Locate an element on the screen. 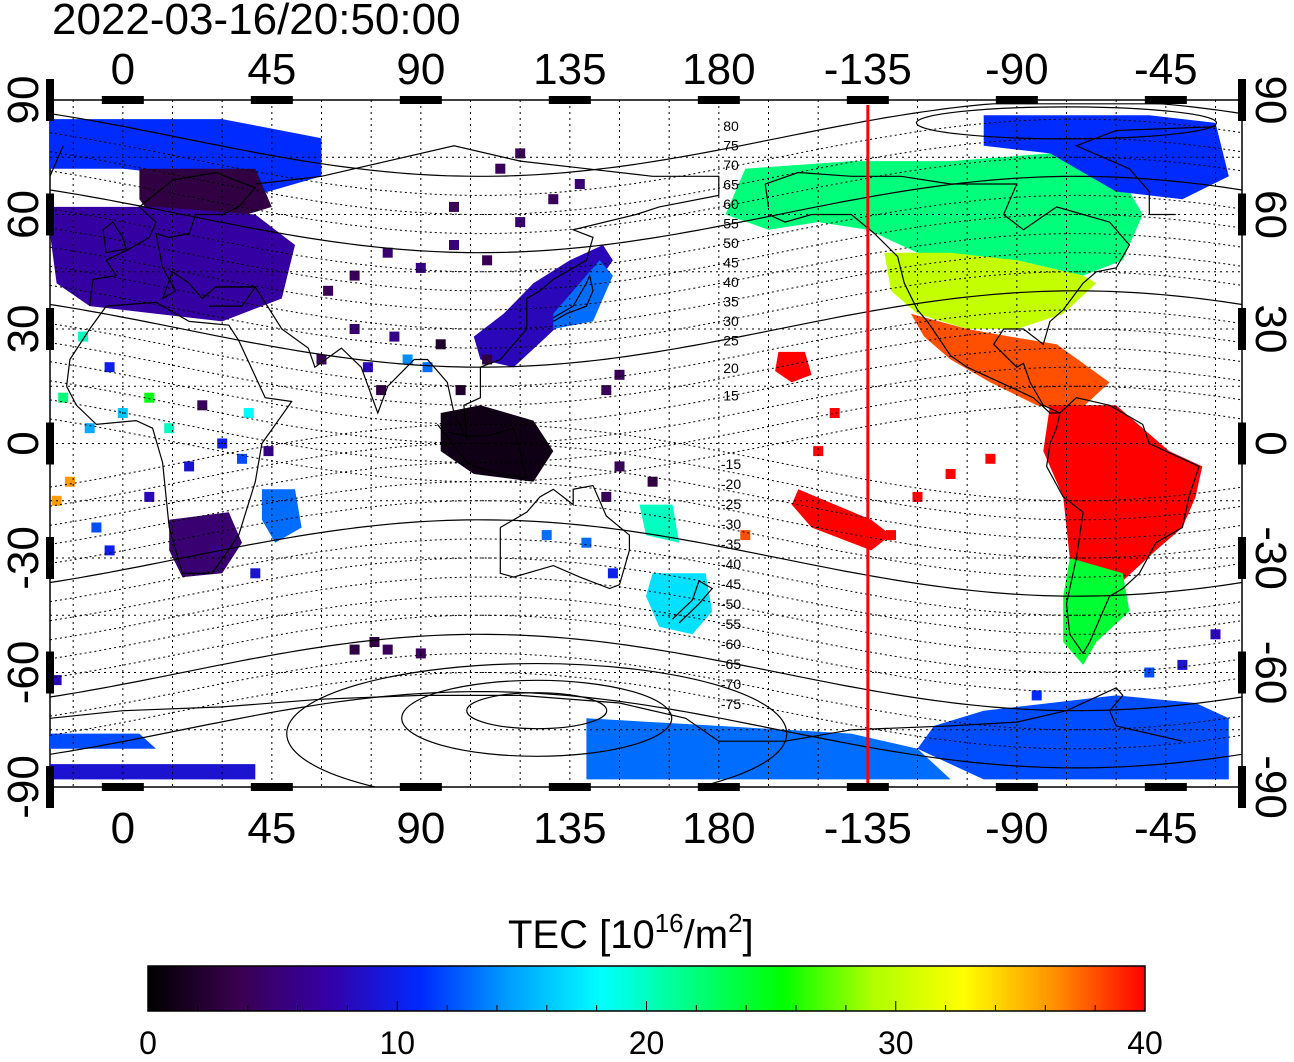 This screenshot has width=1294, height=1062. tec-blob-new-zealand is located at coordinates (679, 604).